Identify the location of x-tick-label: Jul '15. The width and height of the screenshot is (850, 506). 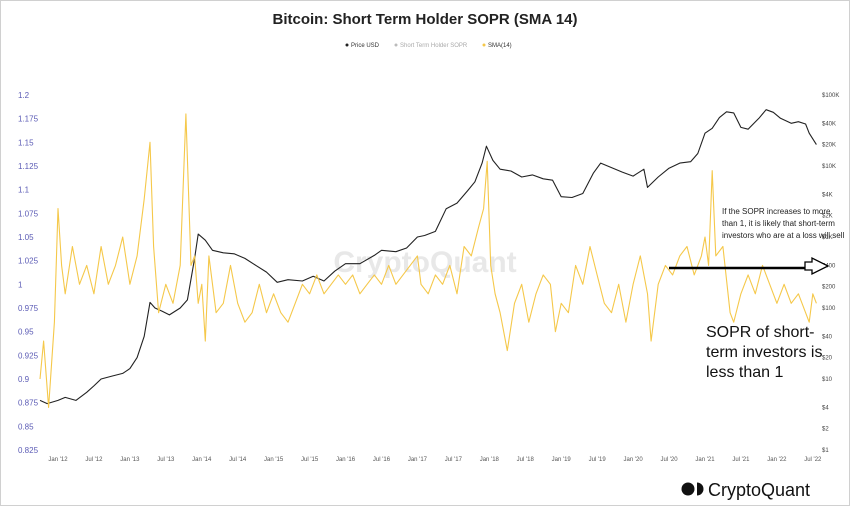
(310, 460).